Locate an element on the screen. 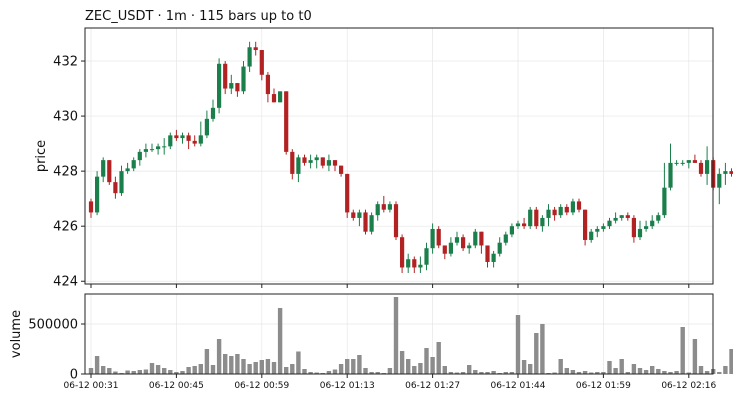 The width and height of the screenshot is (733, 400). price-y-tick-label: 432 is located at coordinates (65, 62).